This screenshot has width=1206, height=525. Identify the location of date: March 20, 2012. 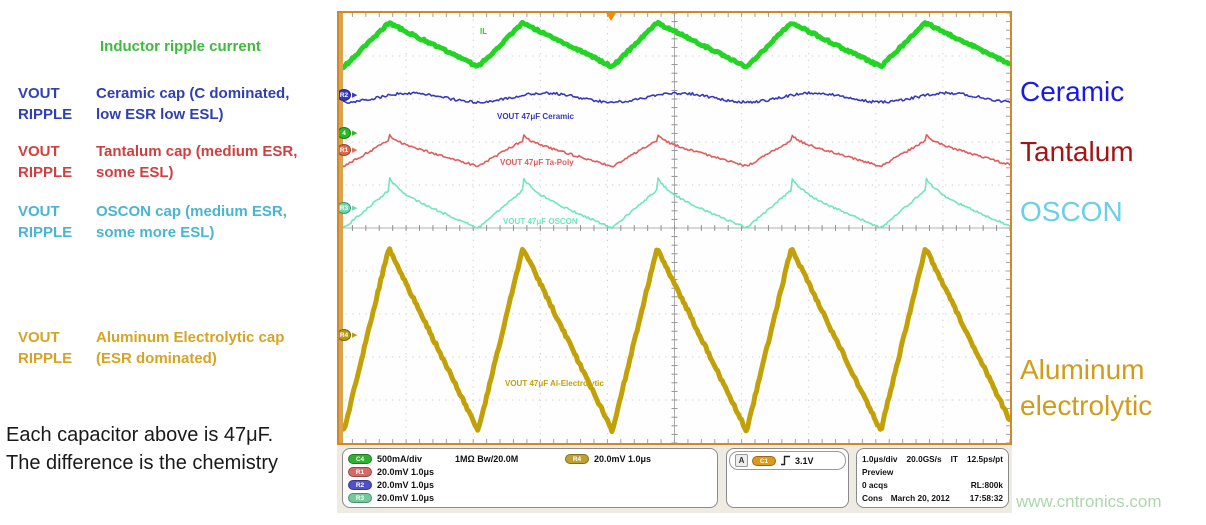
(920, 497).